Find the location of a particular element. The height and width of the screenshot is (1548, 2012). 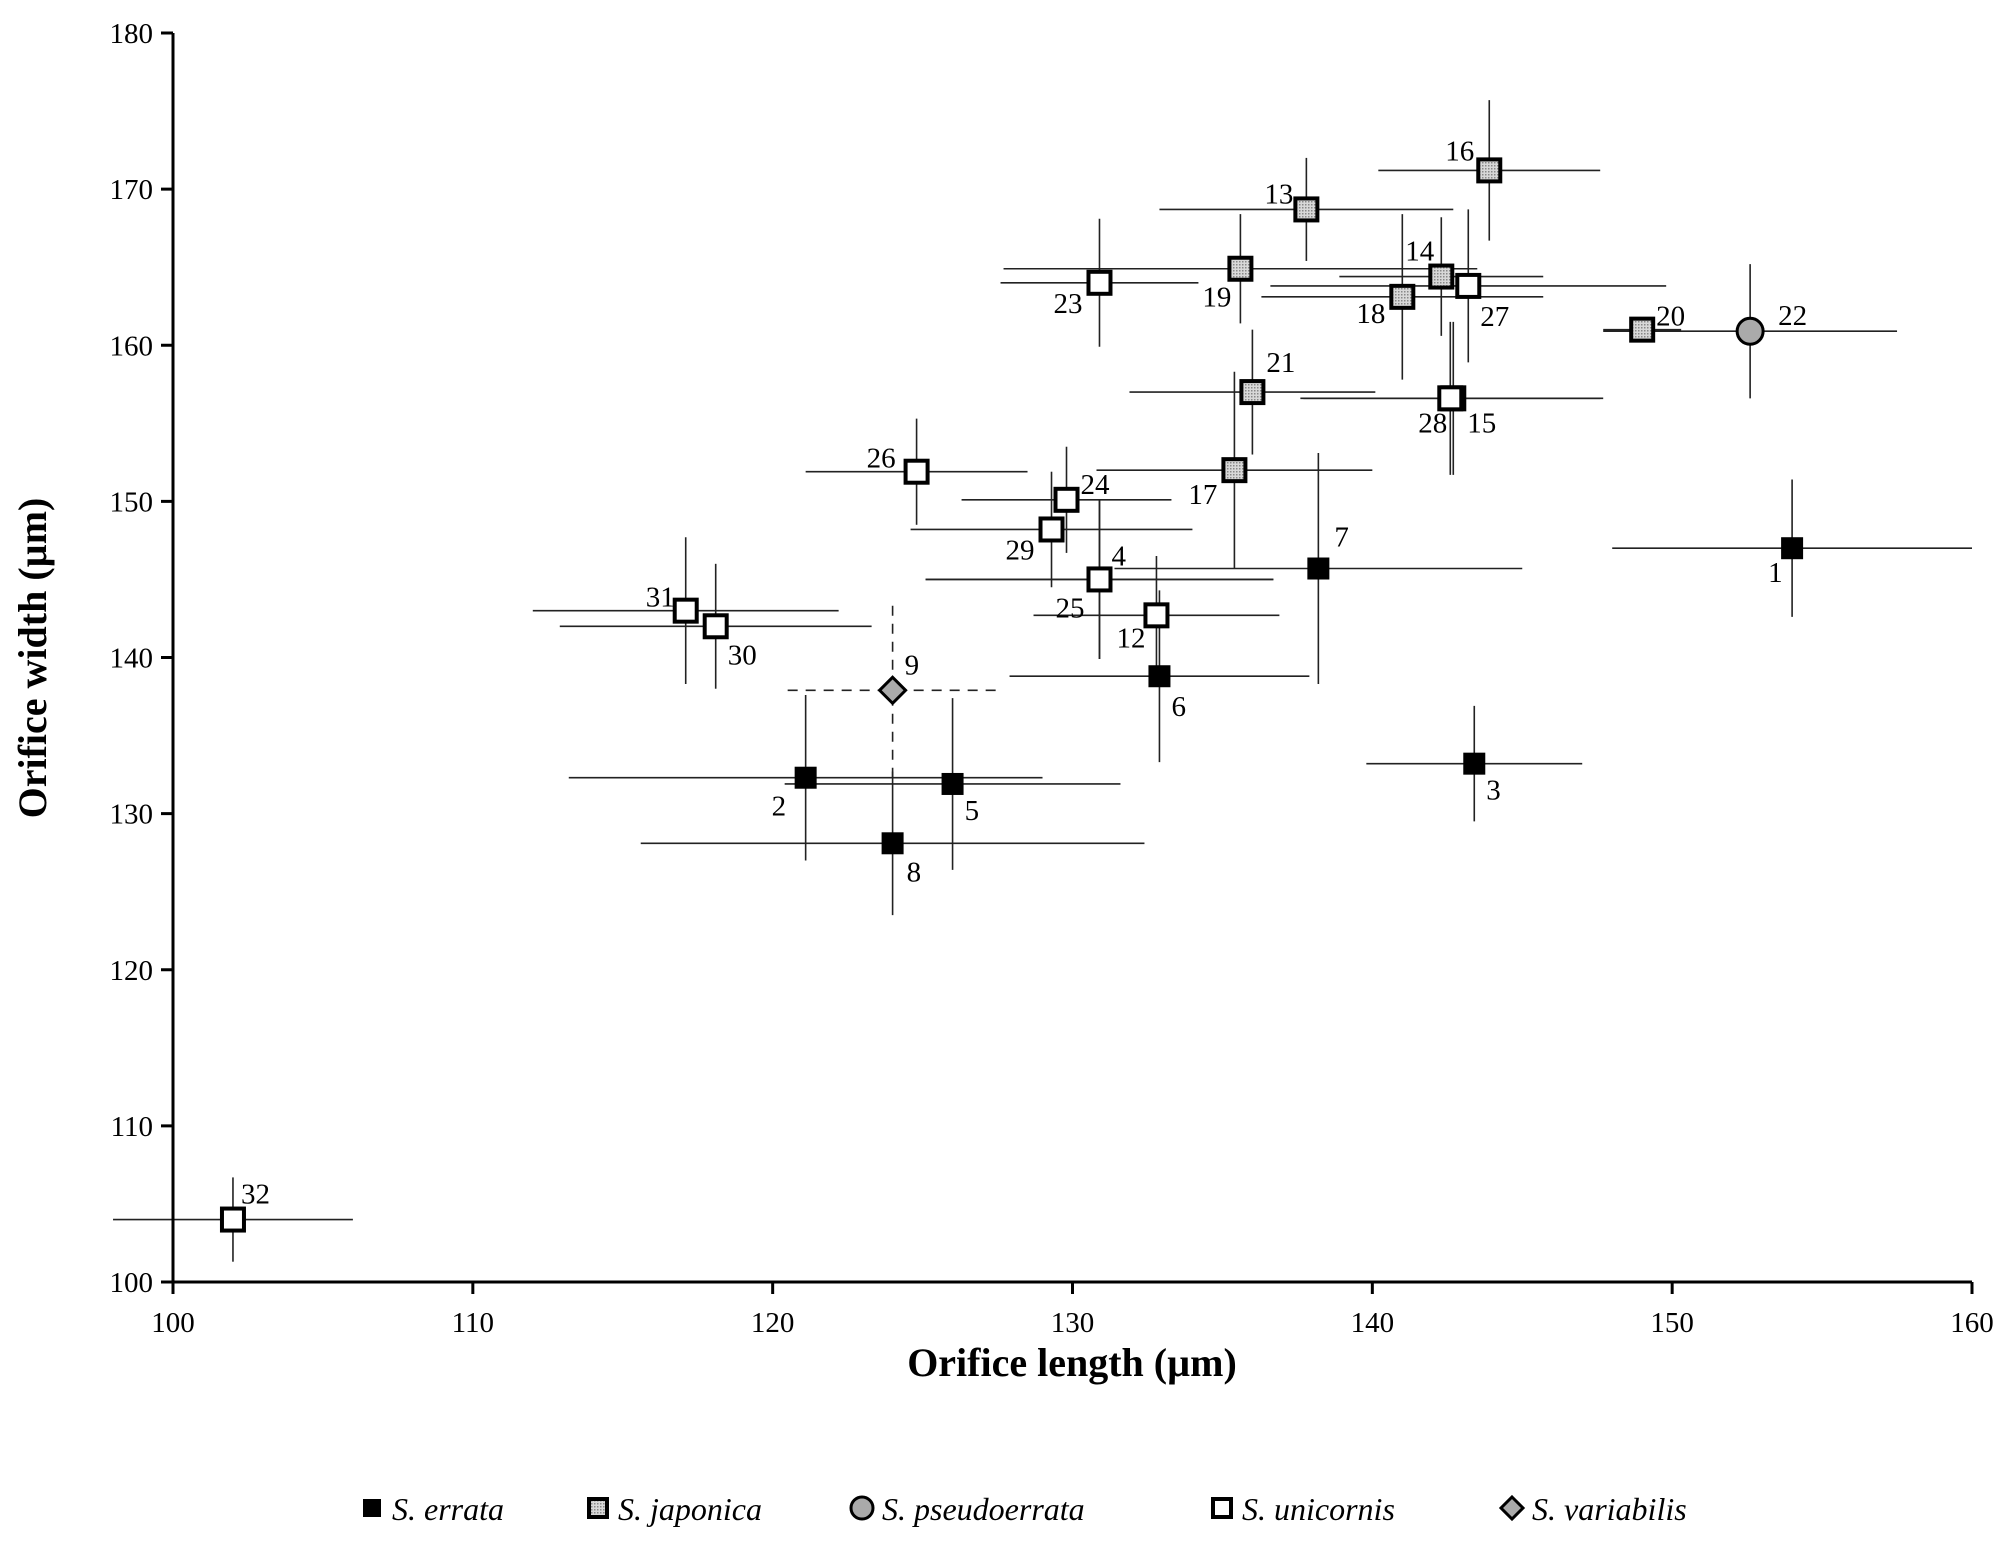

legend-item: S. pseudoerrata is located at coordinates (967, 1509).